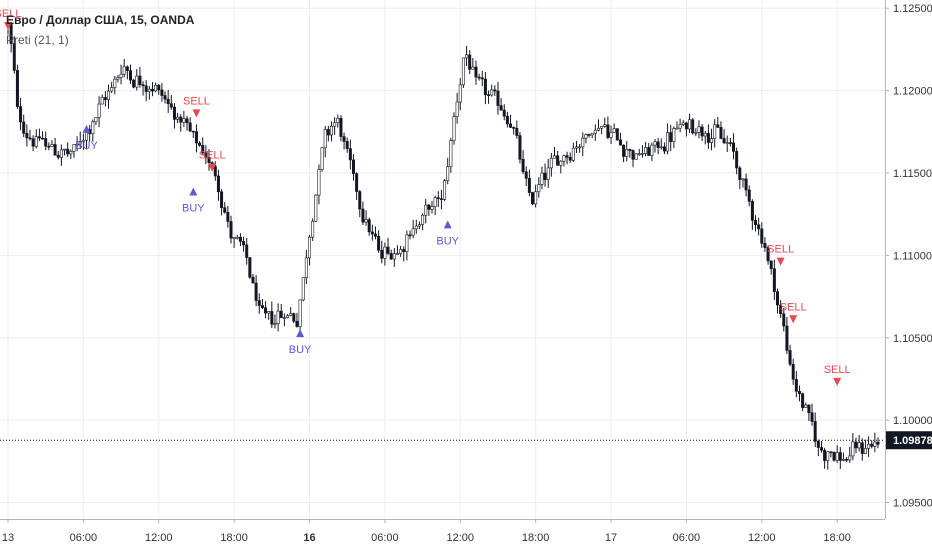 The image size is (932, 550). Describe the element at coordinates (100, 20) in the screenshot. I see `symbol-title: Евро / Доллар США, 15, OANDA` at that location.